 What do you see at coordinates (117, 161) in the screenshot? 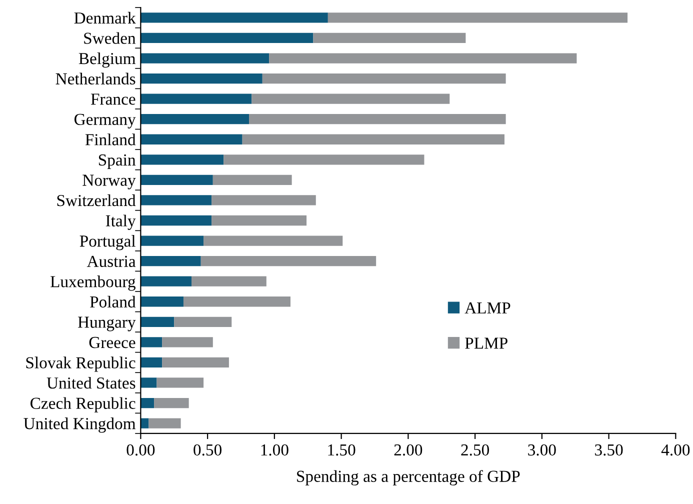
I see `y-tick-label: Spain` at bounding box center [117, 161].